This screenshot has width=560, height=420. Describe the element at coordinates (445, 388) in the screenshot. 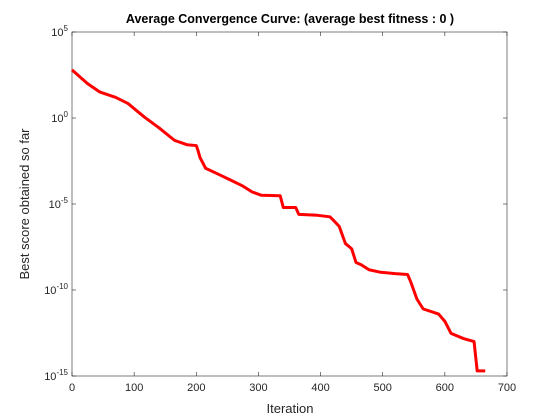

I see `x-tick-label: 600` at that location.